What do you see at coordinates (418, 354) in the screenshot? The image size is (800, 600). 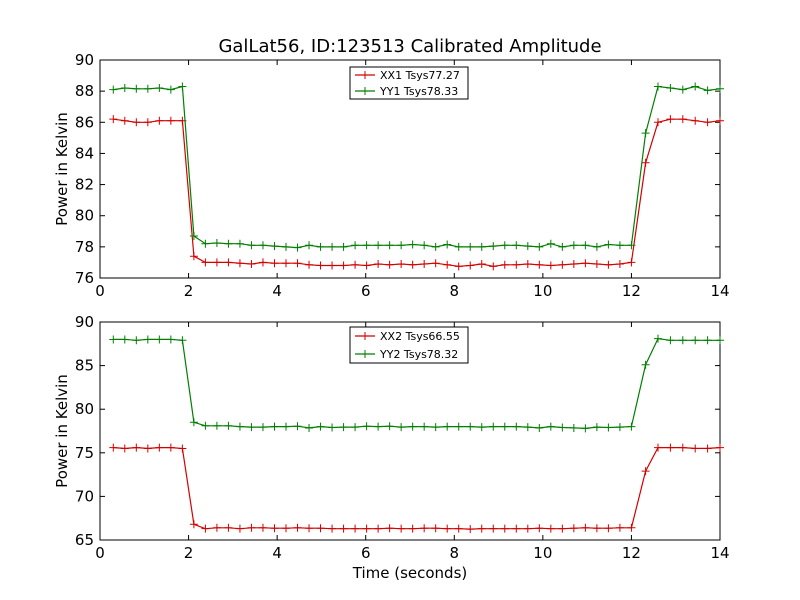 I see `legend-label: YY2 Tsys78.32` at bounding box center [418, 354].